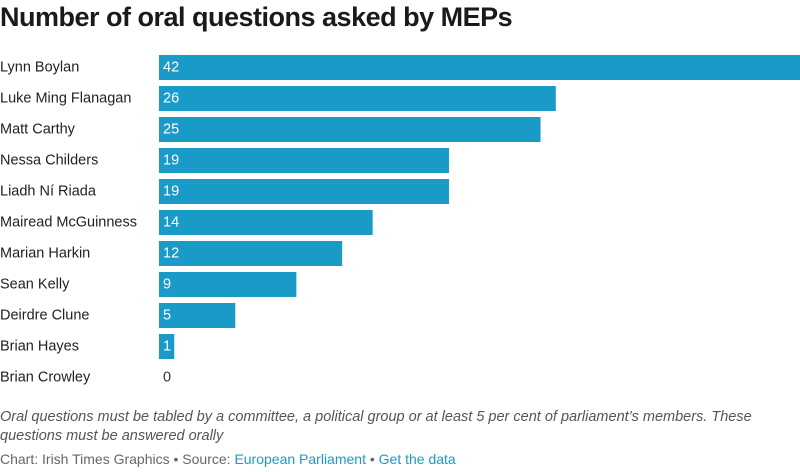 Image resolution: width=800 pixels, height=472 pixels. I want to click on get-data-link: Get the data, so click(417, 459).